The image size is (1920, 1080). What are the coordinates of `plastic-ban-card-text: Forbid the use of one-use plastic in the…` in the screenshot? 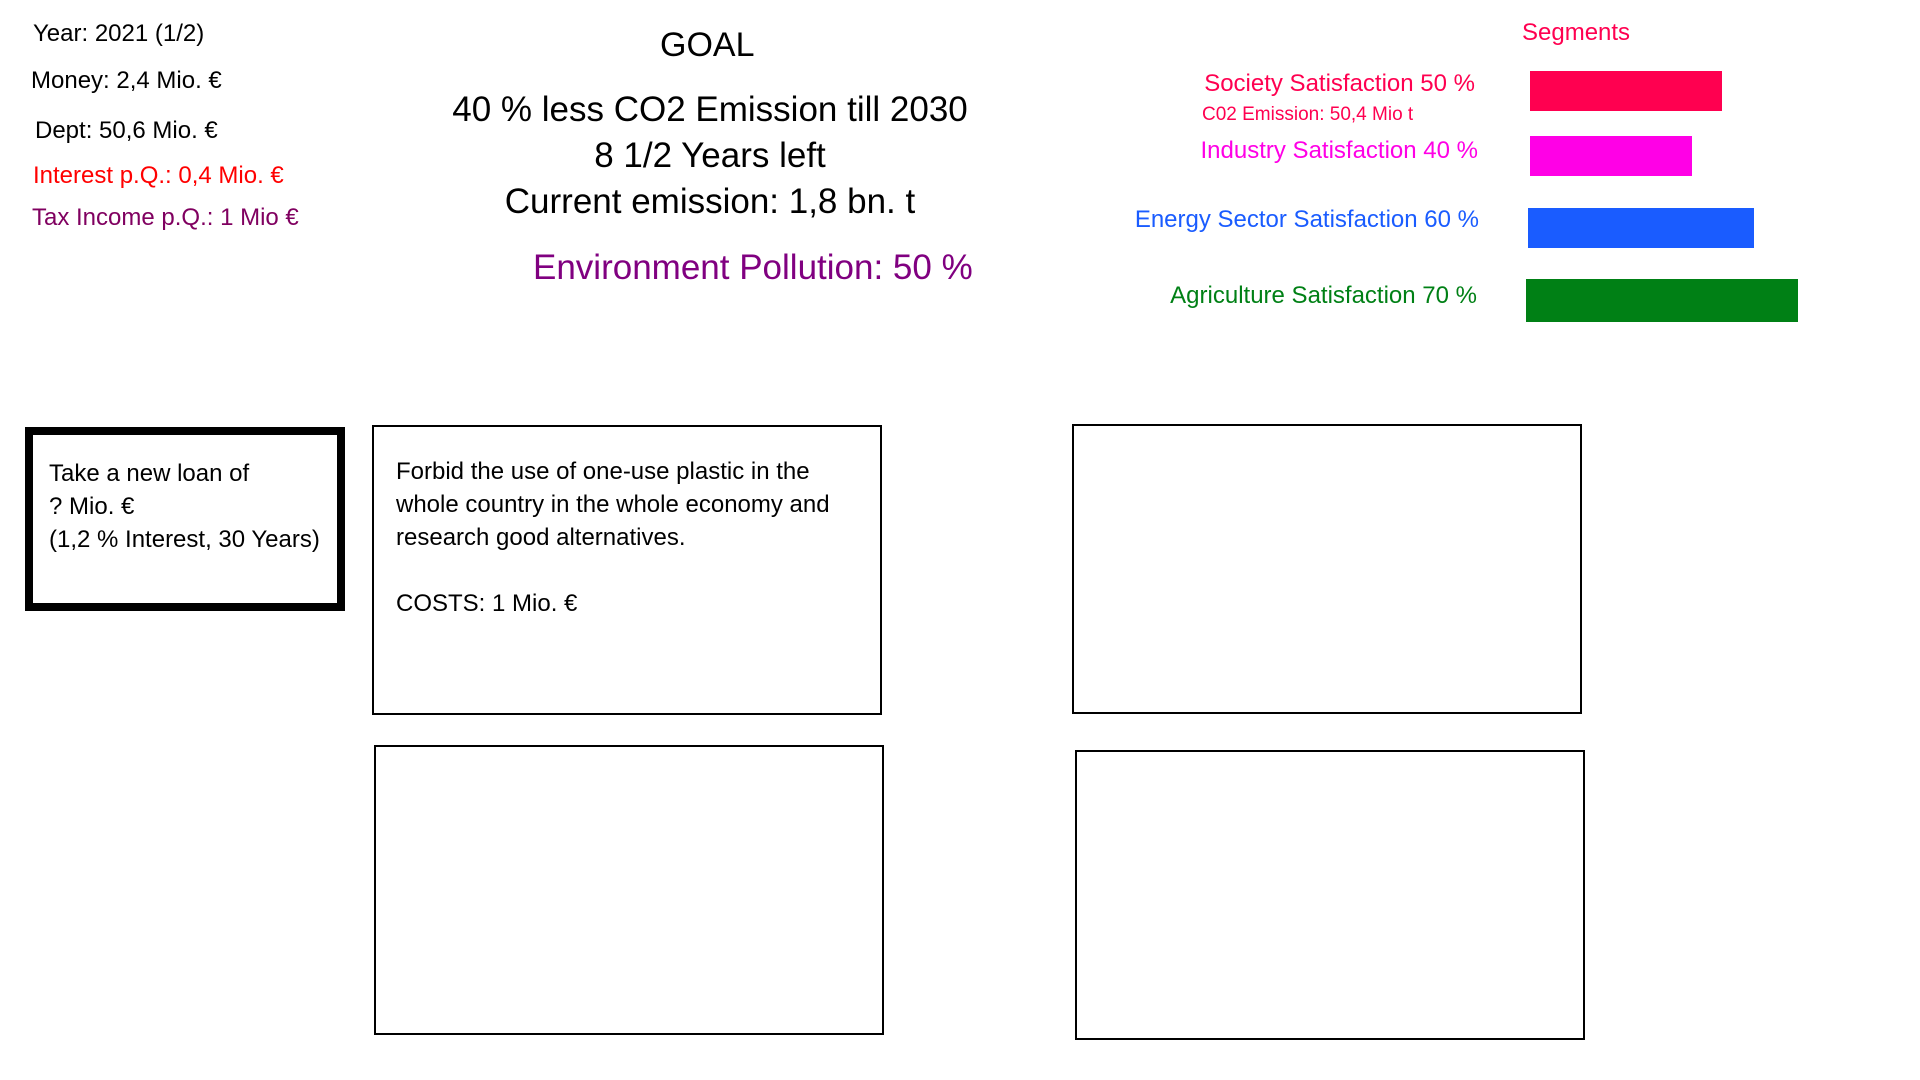 It's located at (613, 504).